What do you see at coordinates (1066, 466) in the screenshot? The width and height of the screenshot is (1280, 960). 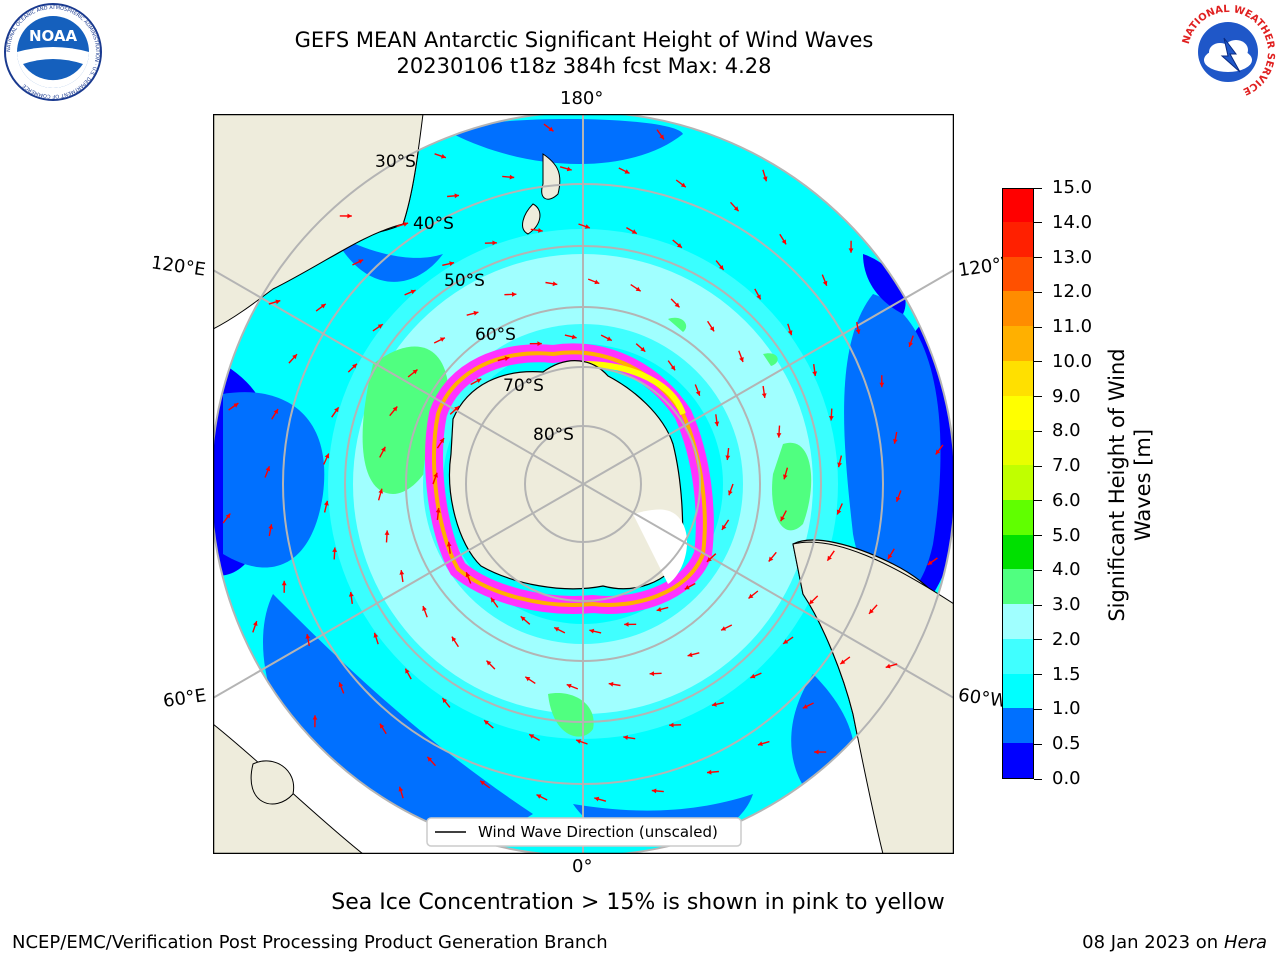 I see `colorbar-tick-label: 7.0` at bounding box center [1066, 466].